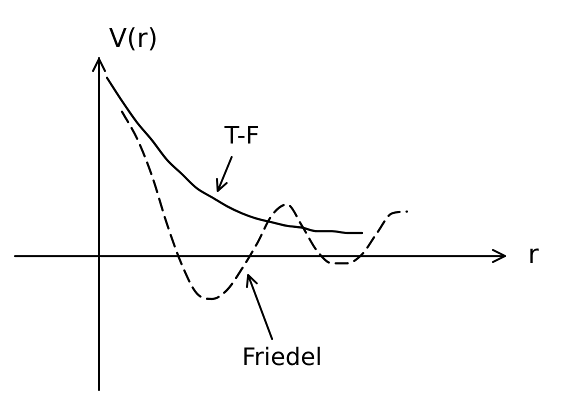 The height and width of the screenshot is (401, 576). Describe the element at coordinates (533, 255) in the screenshot. I see `x-axis-title: r` at that location.